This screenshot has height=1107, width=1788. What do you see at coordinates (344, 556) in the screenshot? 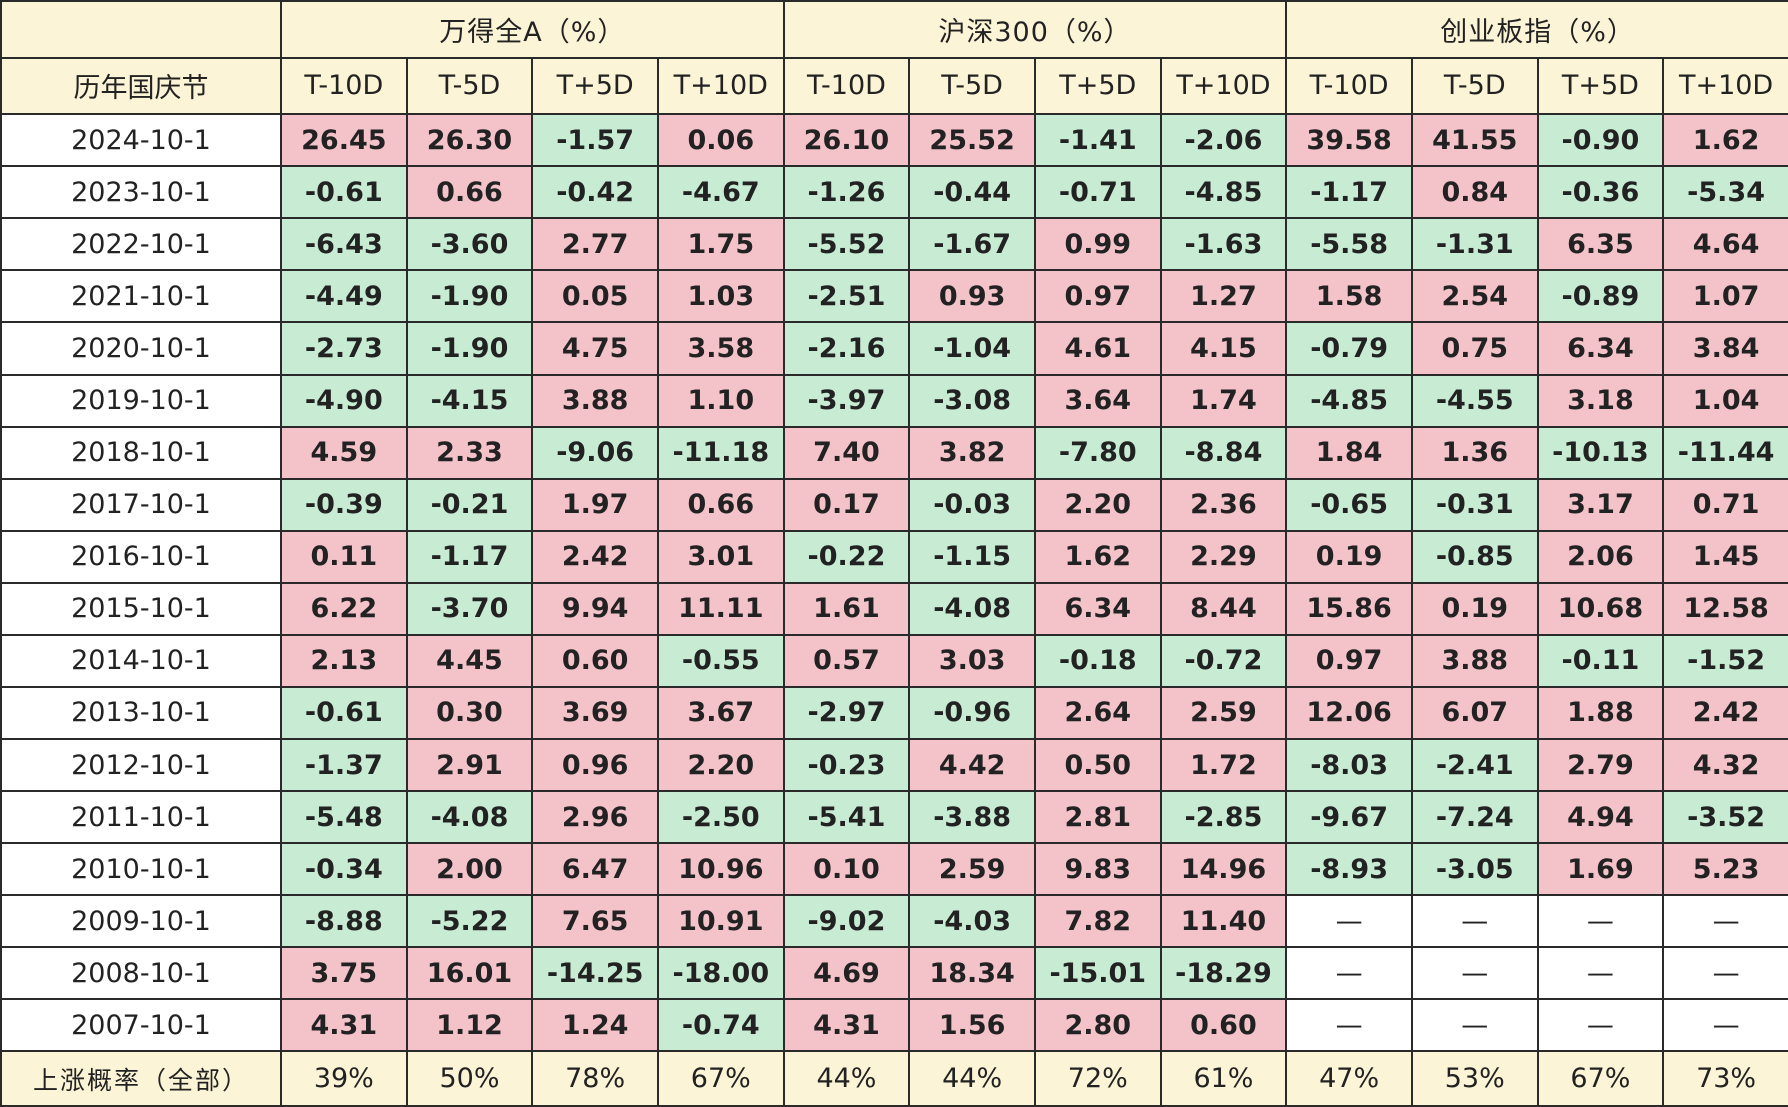
I see `value-cell: 0.11` at bounding box center [344, 556].